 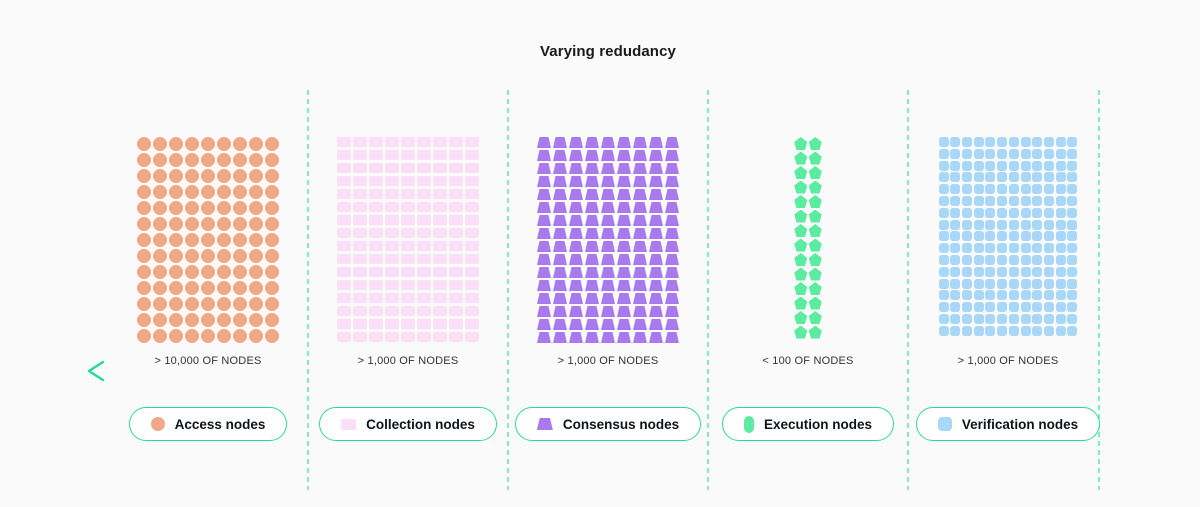 What do you see at coordinates (818, 424) in the screenshot?
I see `legend-label-execution: Execution nodes` at bounding box center [818, 424].